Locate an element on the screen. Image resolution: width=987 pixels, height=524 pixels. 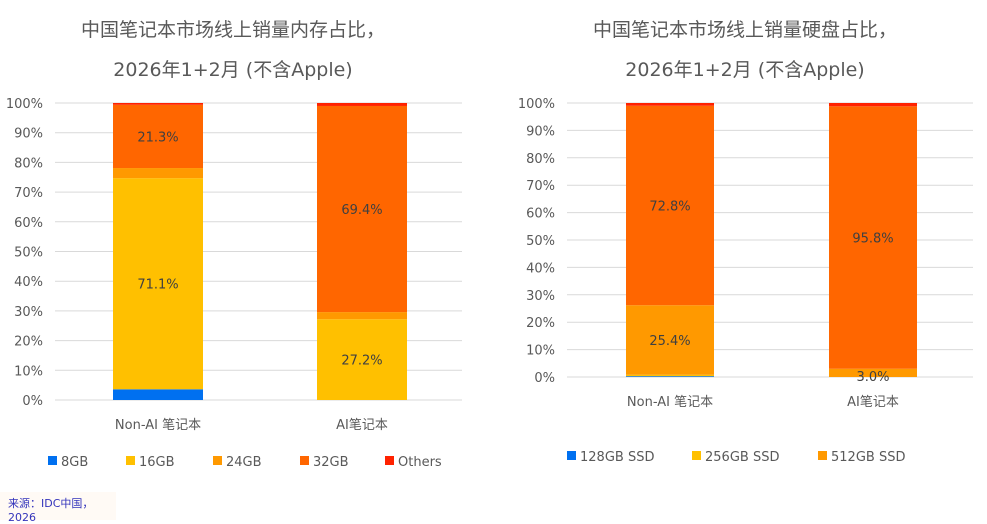
data-label: 69.4% is located at coordinates (361, 210).